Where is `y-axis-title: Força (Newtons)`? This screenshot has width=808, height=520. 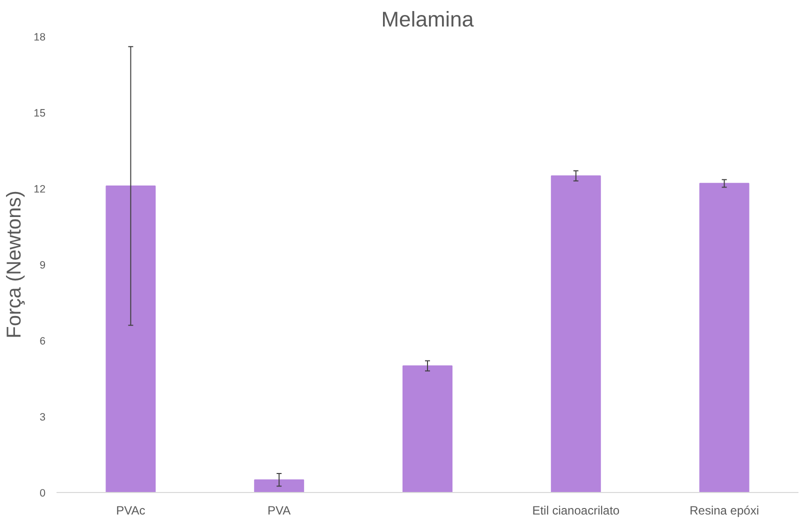 y-axis-title: Força (Newtons) is located at coordinates (15, 264).